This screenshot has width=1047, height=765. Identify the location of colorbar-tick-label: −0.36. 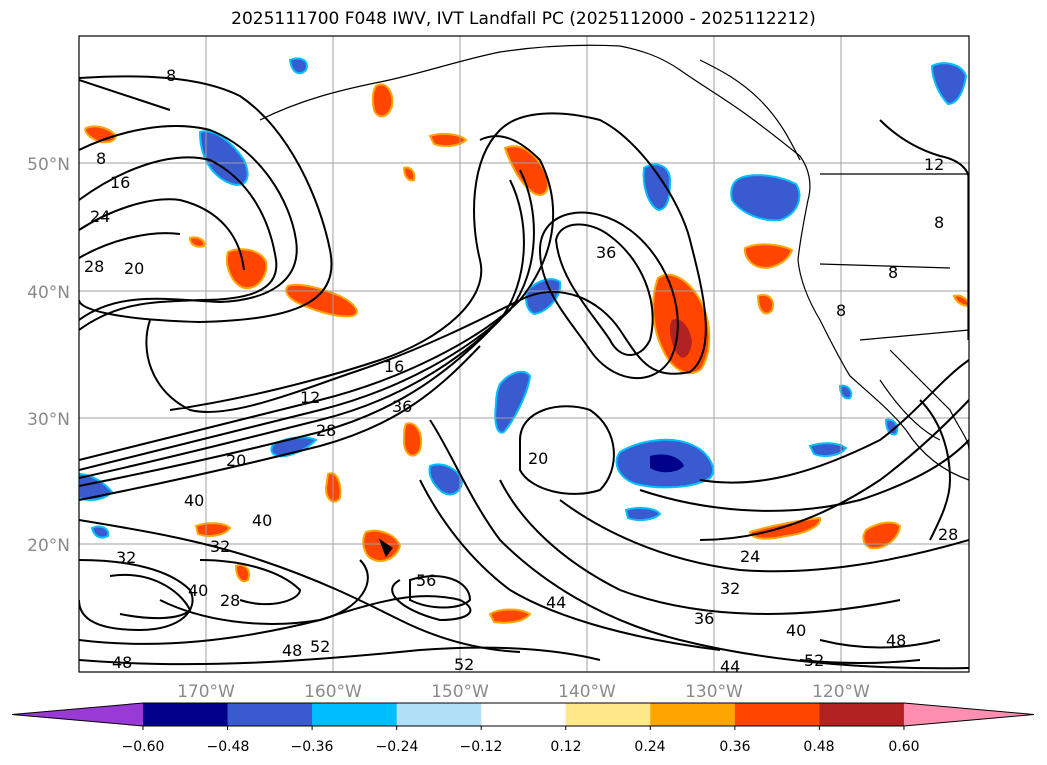
(312, 747).